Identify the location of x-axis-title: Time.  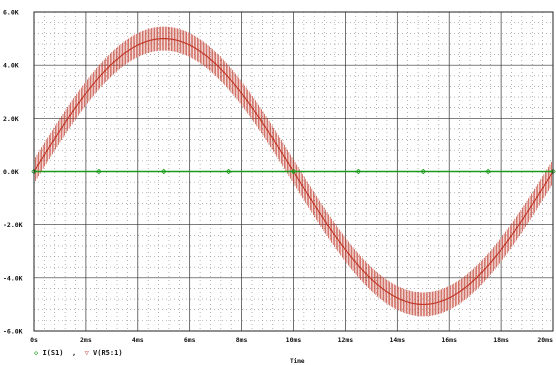
(297, 361).